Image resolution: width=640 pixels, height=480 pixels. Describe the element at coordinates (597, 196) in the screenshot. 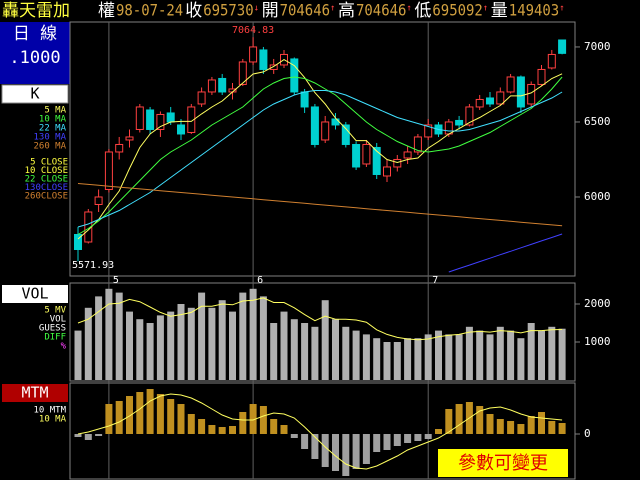

I see `y-tick-label: 6000` at that location.